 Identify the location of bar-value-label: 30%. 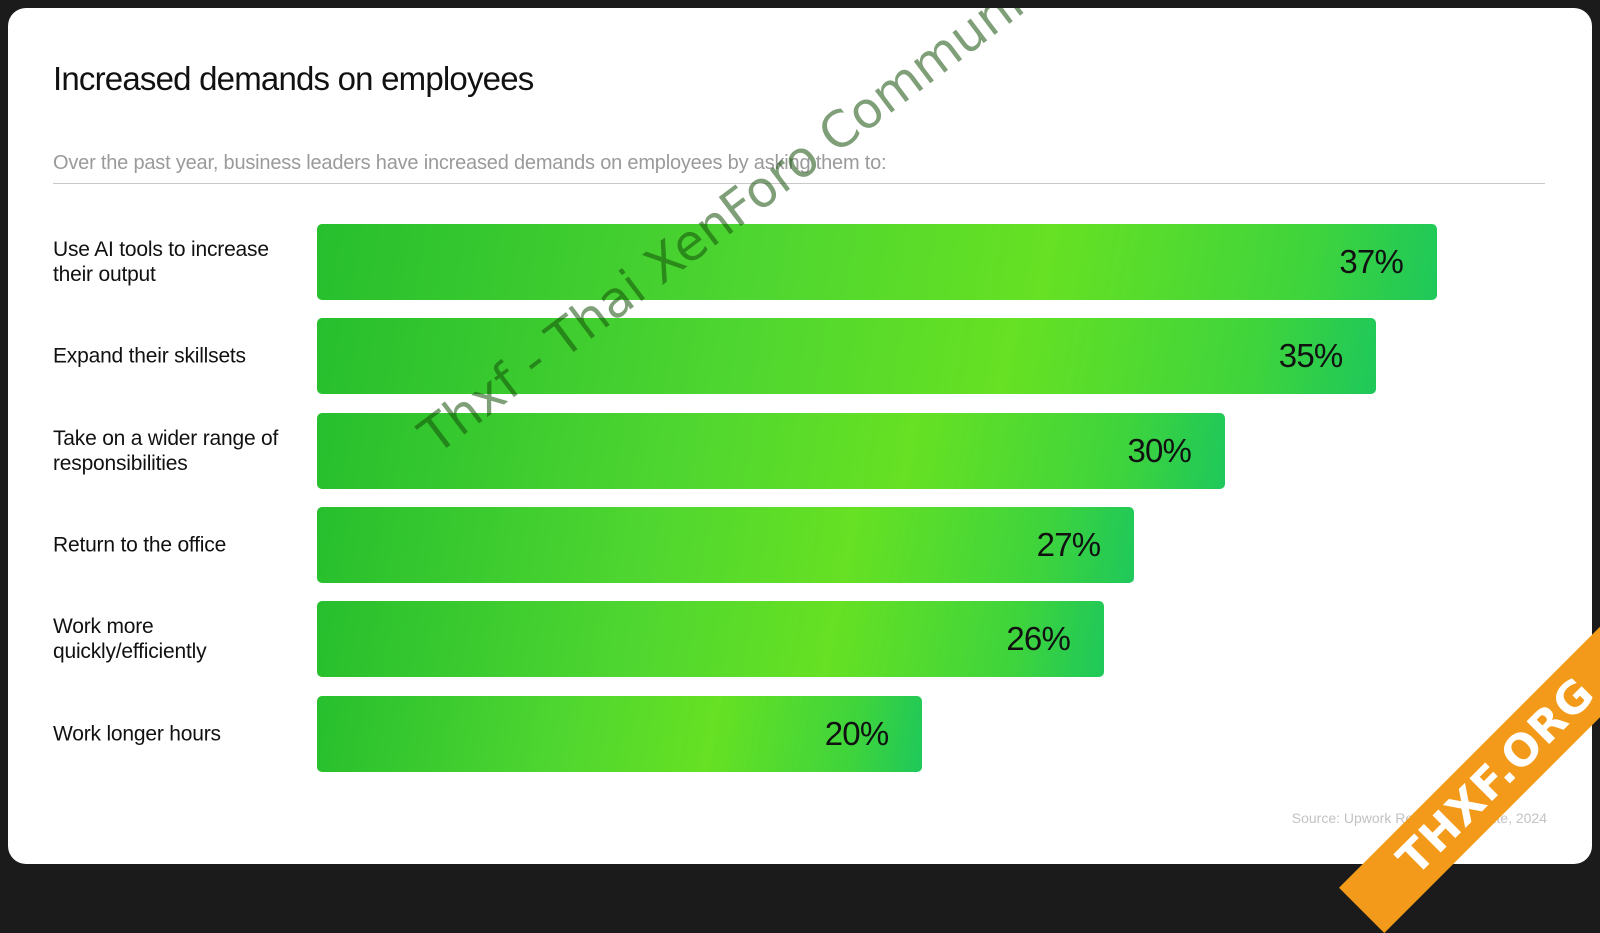
(1159, 450).